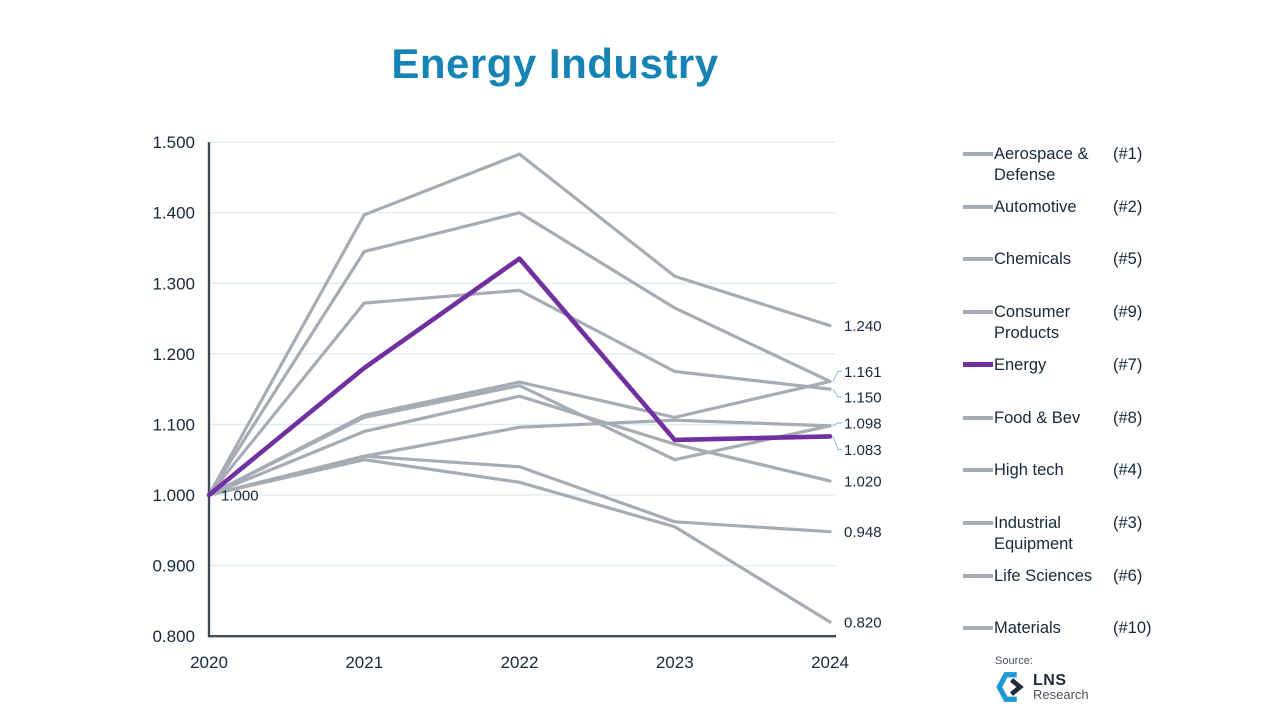 This screenshot has height=720, width=1280. I want to click on legend-rank: (#6), so click(1128, 575).